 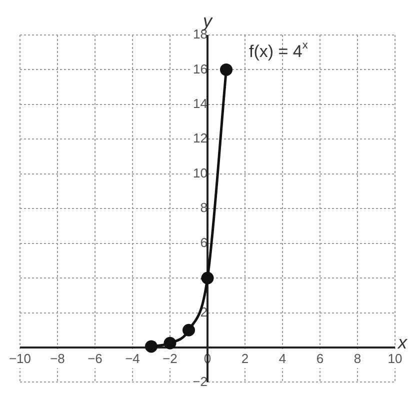 What do you see at coordinates (282, 358) in the screenshot?
I see `x-tick-label: 4` at bounding box center [282, 358].